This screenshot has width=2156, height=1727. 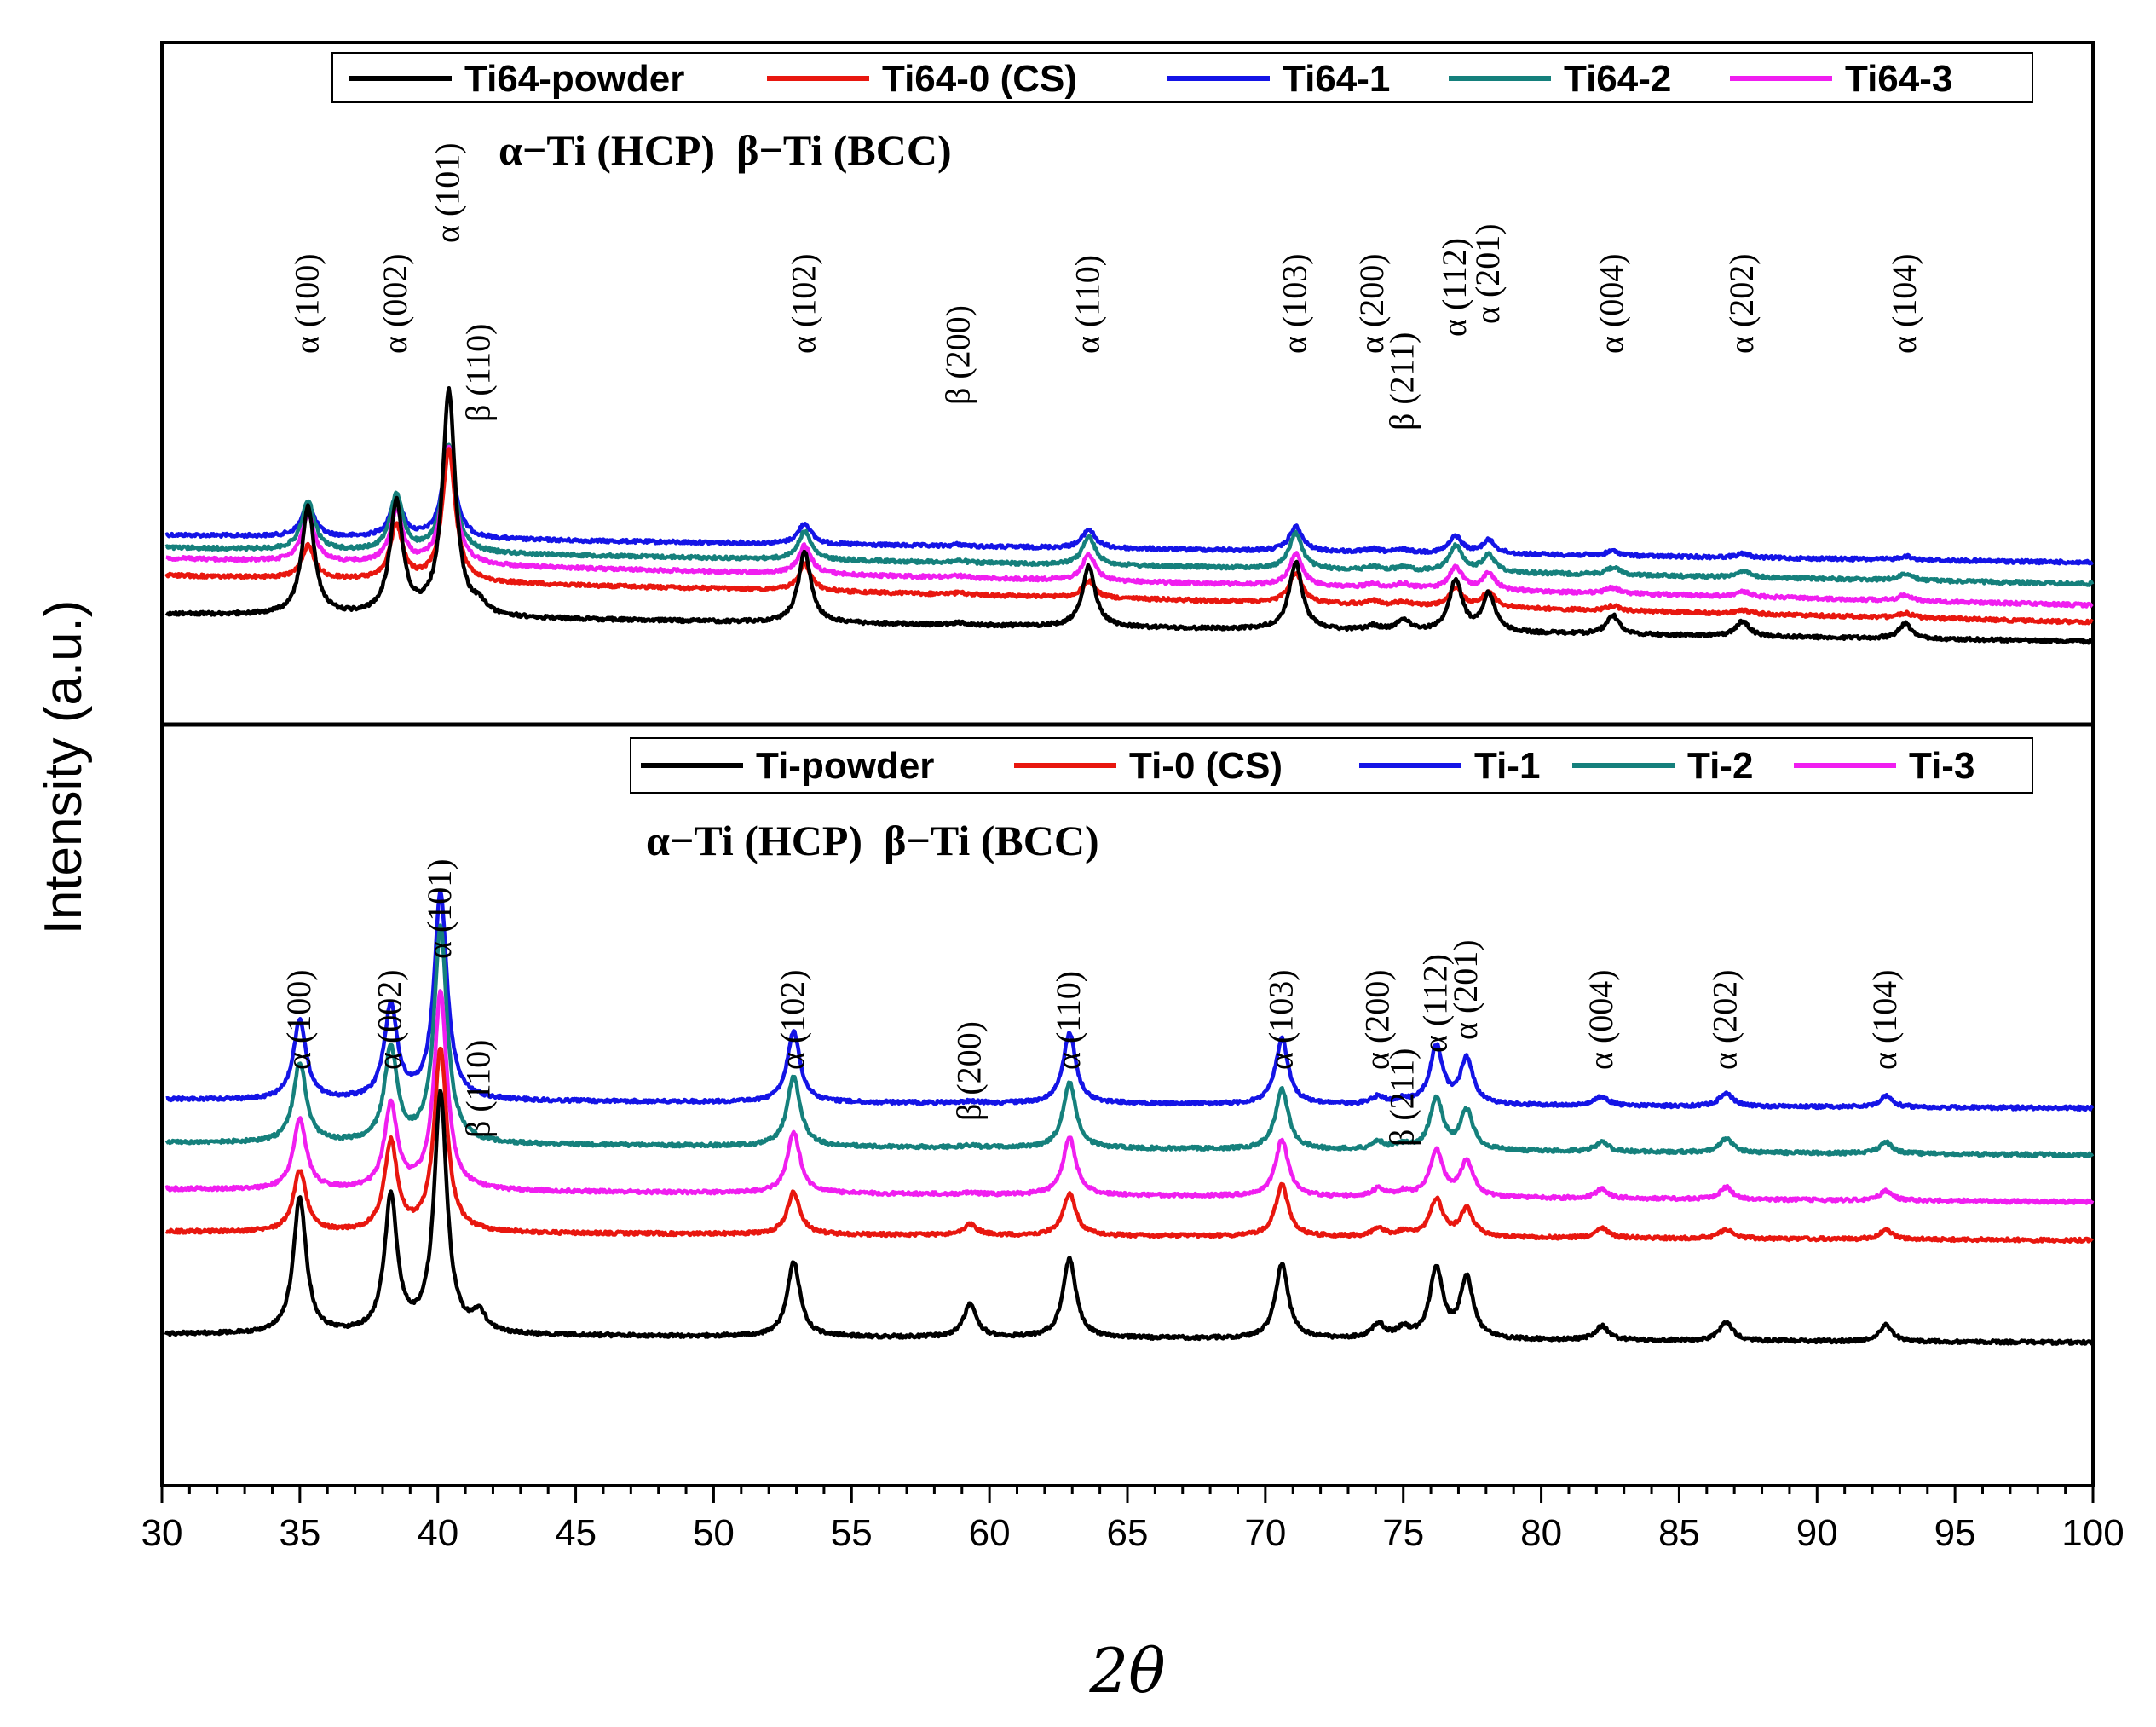 What do you see at coordinates (1206, 766) in the screenshot?
I see `legend-bottom-label-2: Ti-0 (CS)` at bounding box center [1206, 766].